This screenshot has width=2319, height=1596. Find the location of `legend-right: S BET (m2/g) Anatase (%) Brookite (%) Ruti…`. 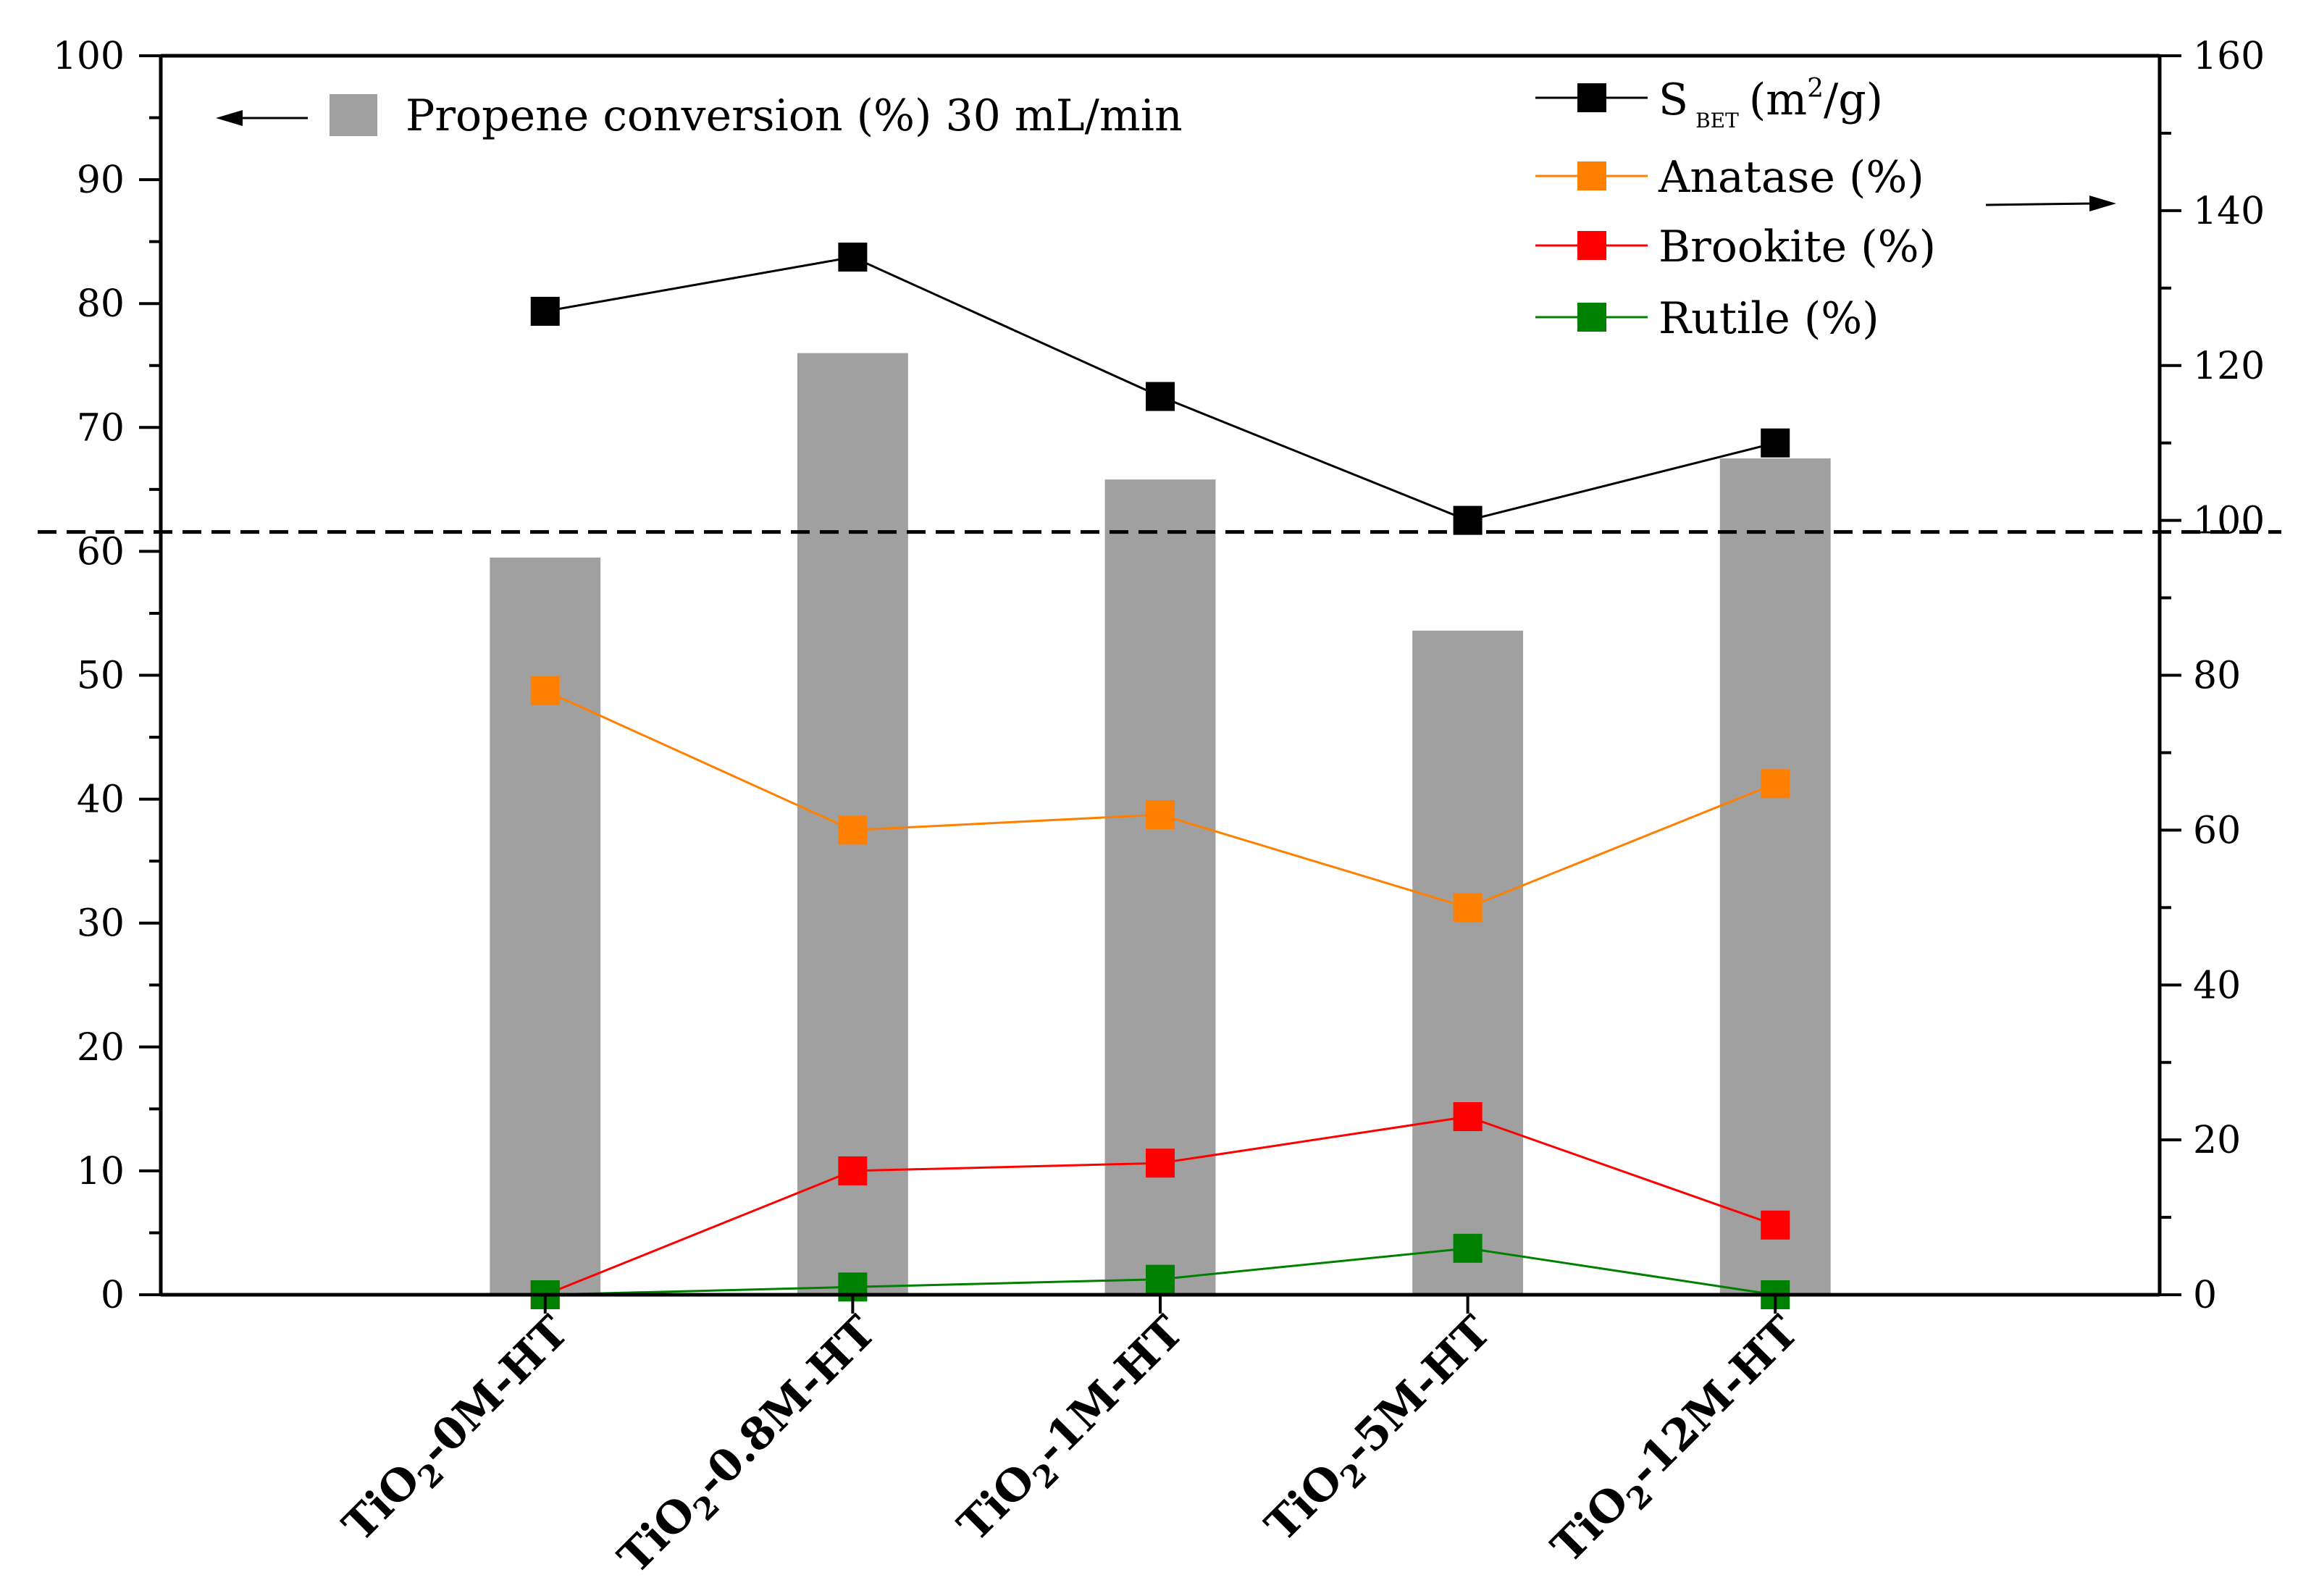

legend-right: S BET (m2/g) Anatase (%) Brookite (%) Ruti… is located at coordinates (1825, 209).